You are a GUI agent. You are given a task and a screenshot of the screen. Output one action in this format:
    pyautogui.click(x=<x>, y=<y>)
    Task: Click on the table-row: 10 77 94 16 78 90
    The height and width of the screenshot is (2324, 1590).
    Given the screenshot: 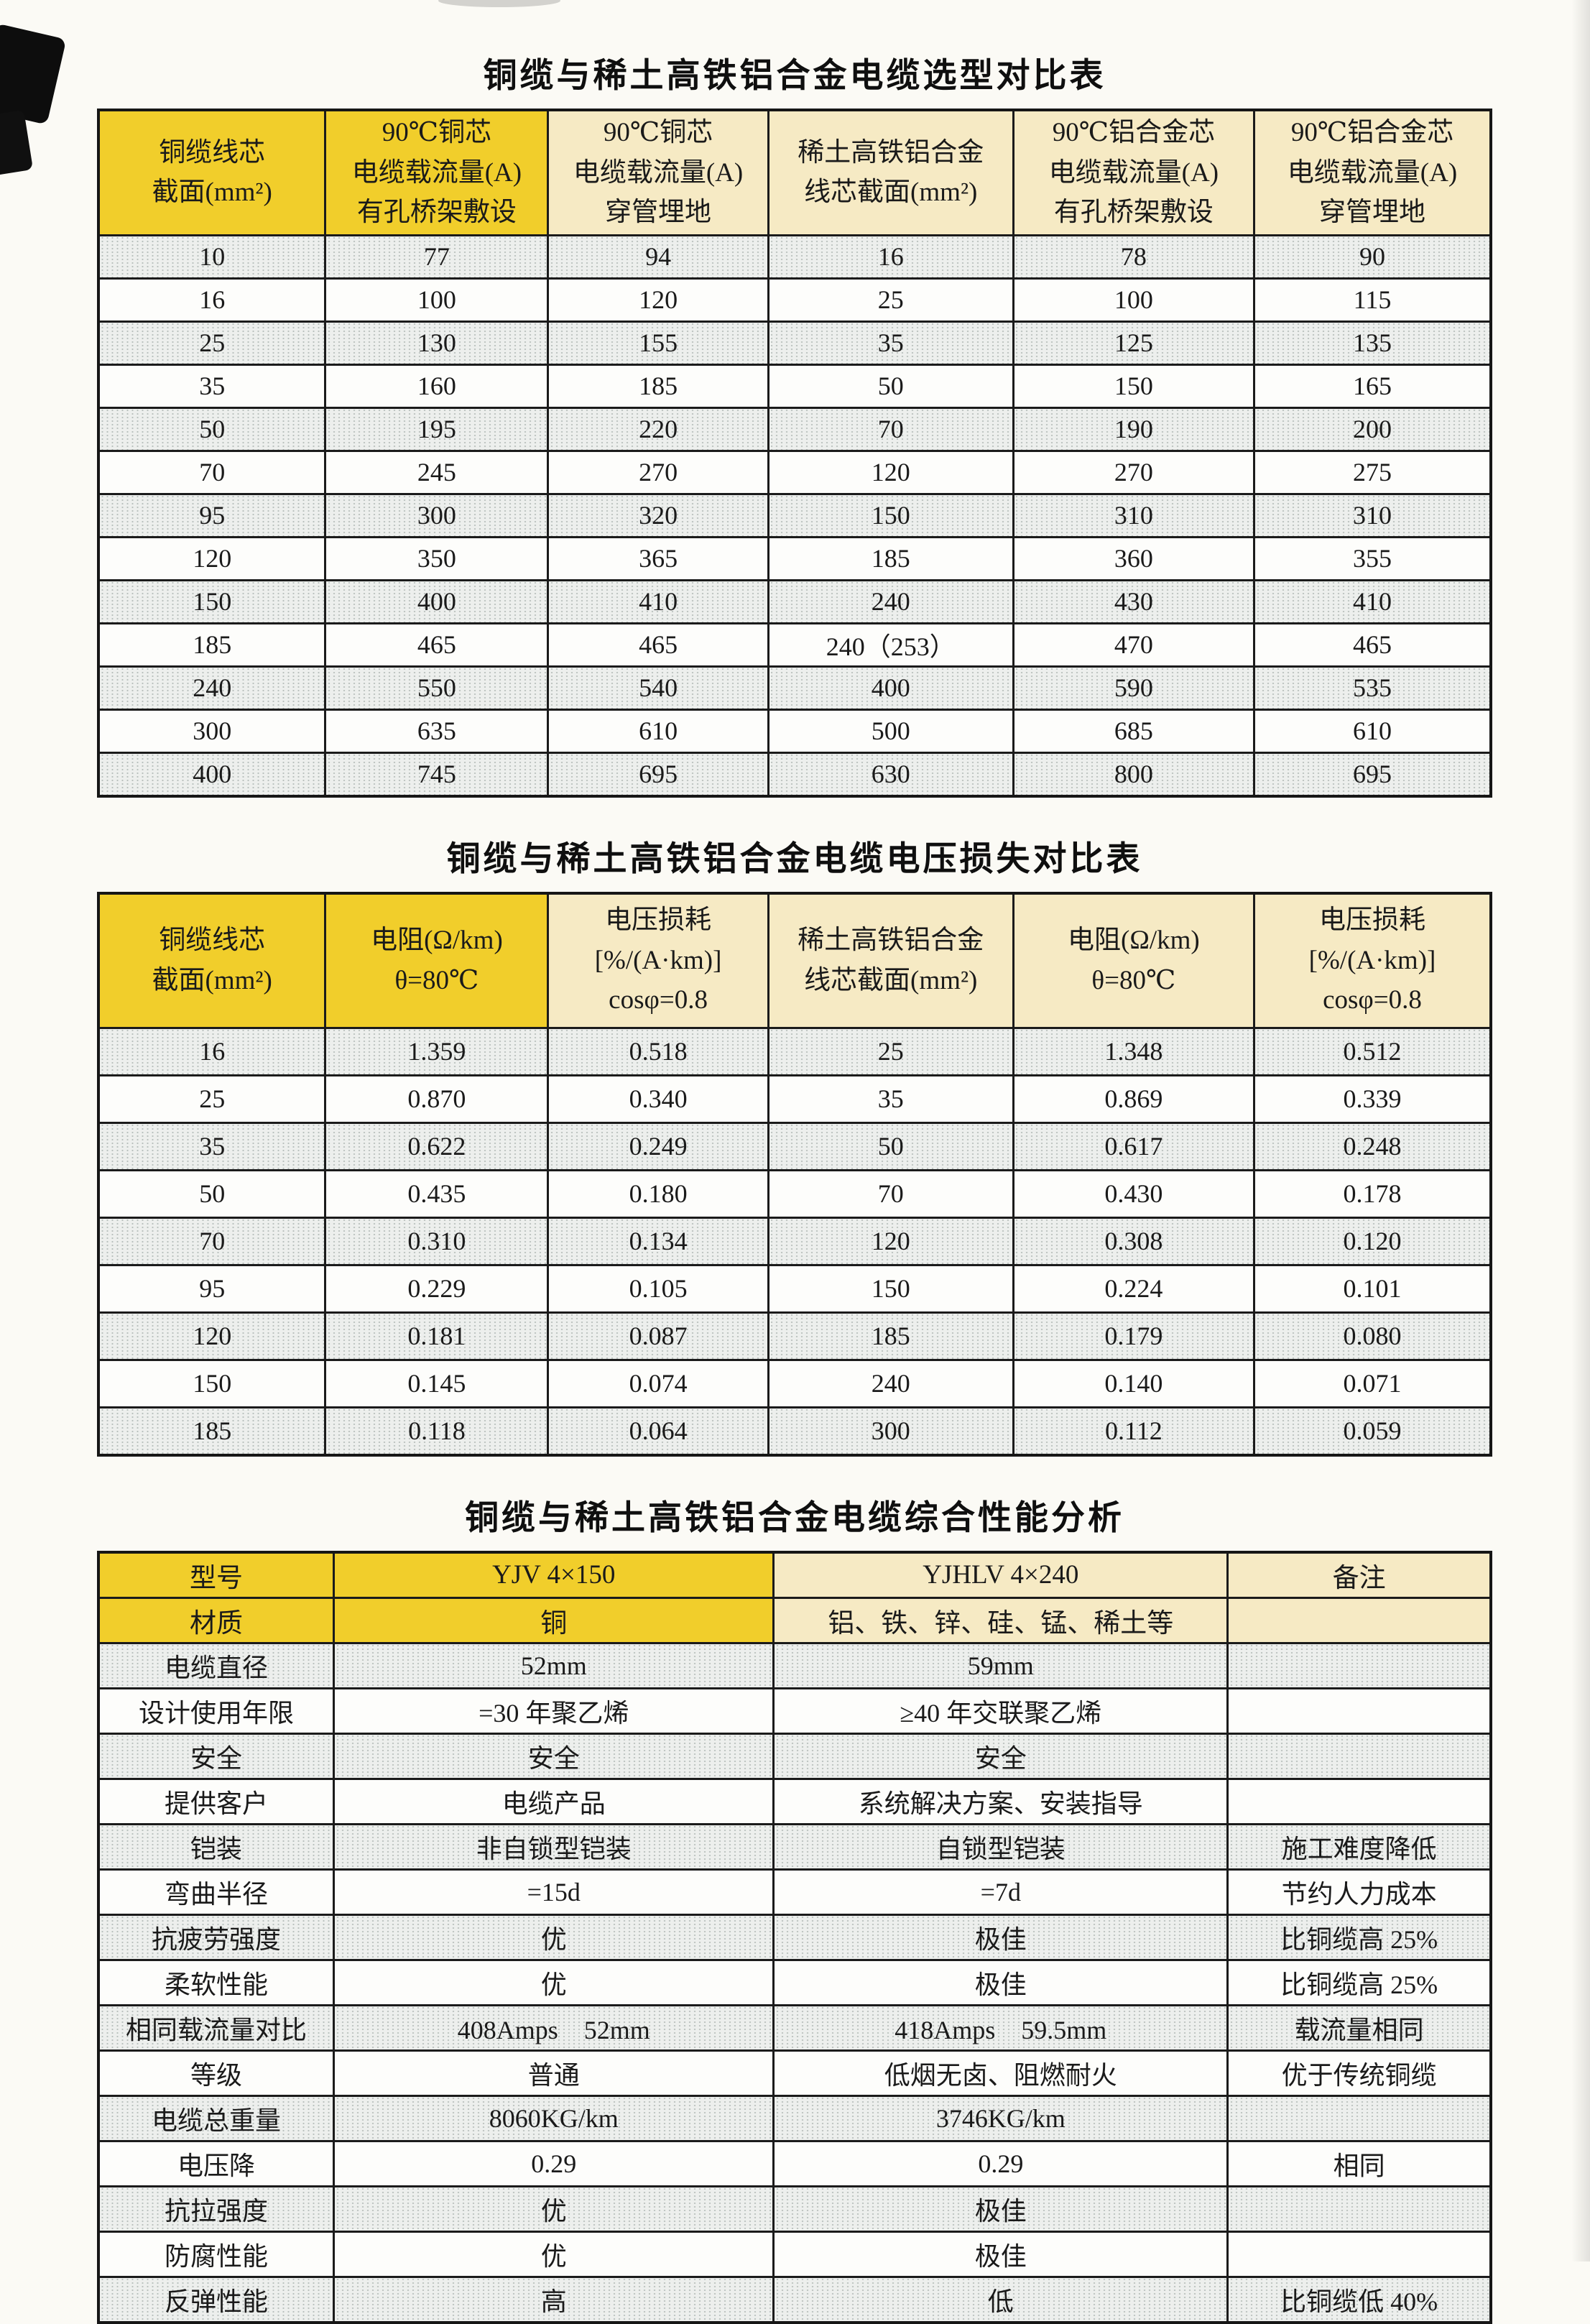 What is the action you would take?
    pyautogui.click(x=795, y=257)
    